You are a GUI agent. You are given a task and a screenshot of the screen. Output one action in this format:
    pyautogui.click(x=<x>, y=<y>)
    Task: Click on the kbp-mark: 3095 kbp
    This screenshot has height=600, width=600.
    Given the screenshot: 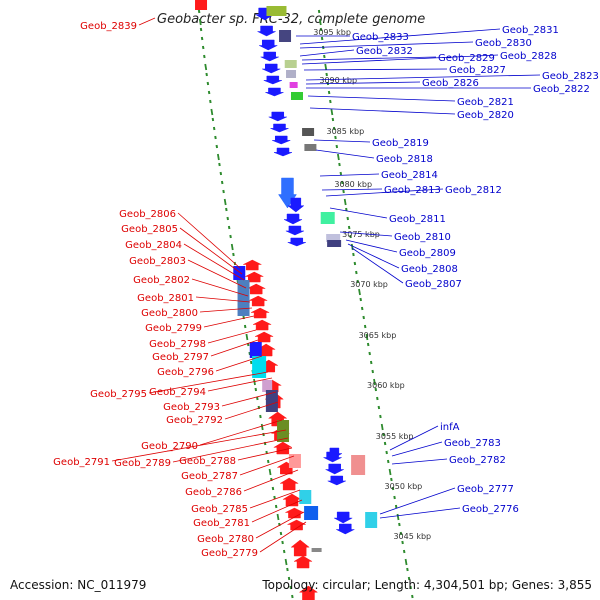 What is the action you would take?
    pyautogui.click(x=332, y=32)
    